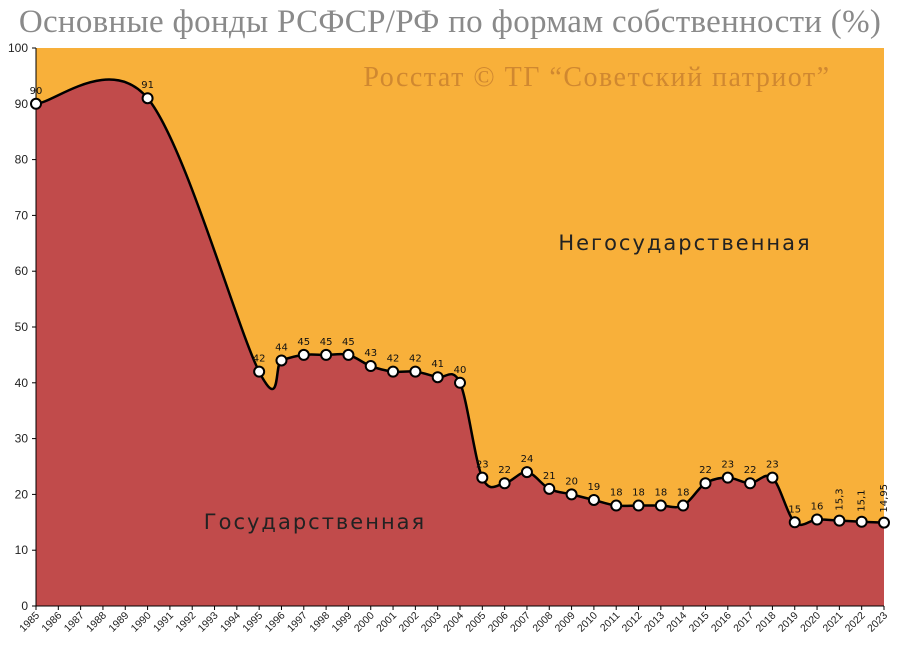  I want to click on x-tick-label: 1988, so click(96, 622).